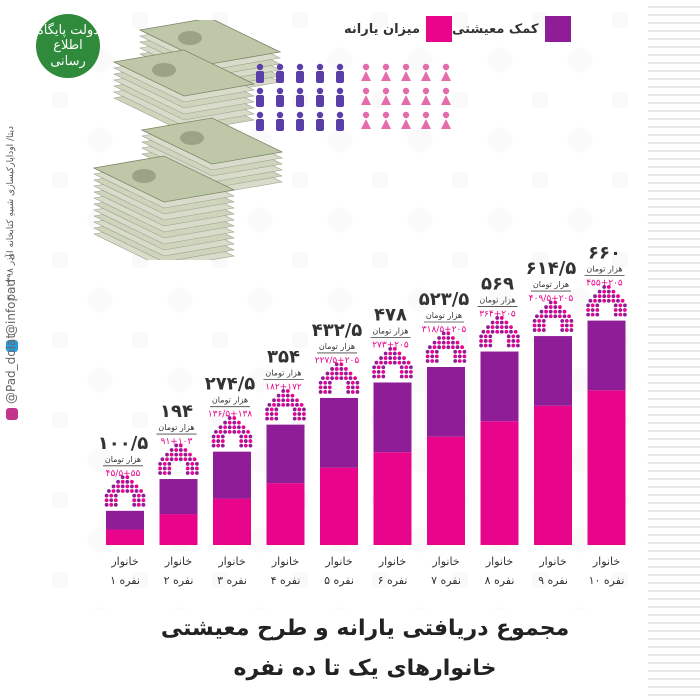  What do you see at coordinates (68, 46) in the screenshot?
I see `dolat-logo: دولت پایگاه اطلاع رسانی` at bounding box center [68, 46].